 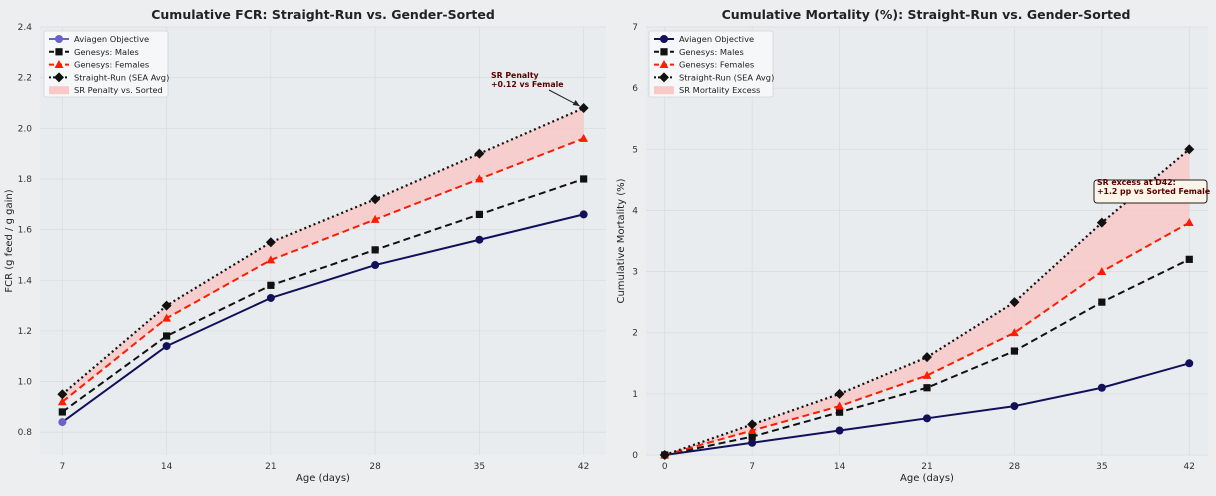 I want to click on annotation-text: +1.2 pp vs Sorted Female, so click(x=1153, y=191).